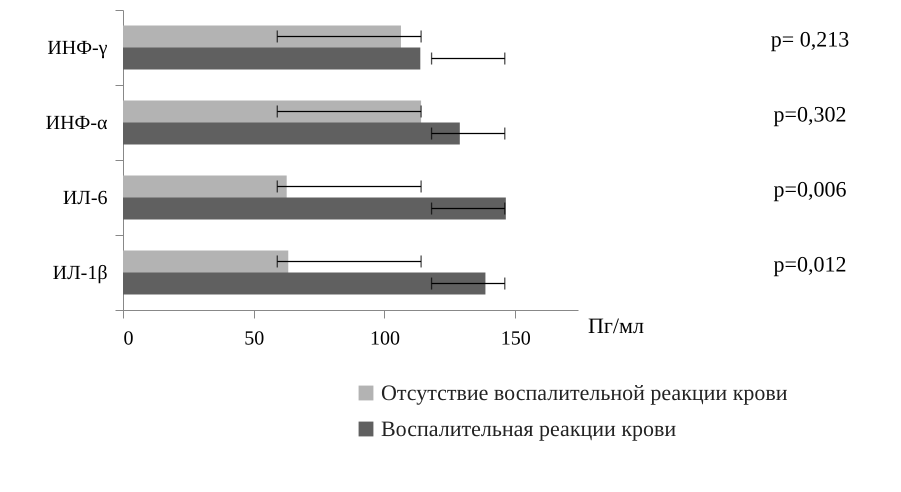 Image resolution: width=901 pixels, height=492 pixels. I want to click on y-tick-label: ИНФ-α, so click(77, 123).